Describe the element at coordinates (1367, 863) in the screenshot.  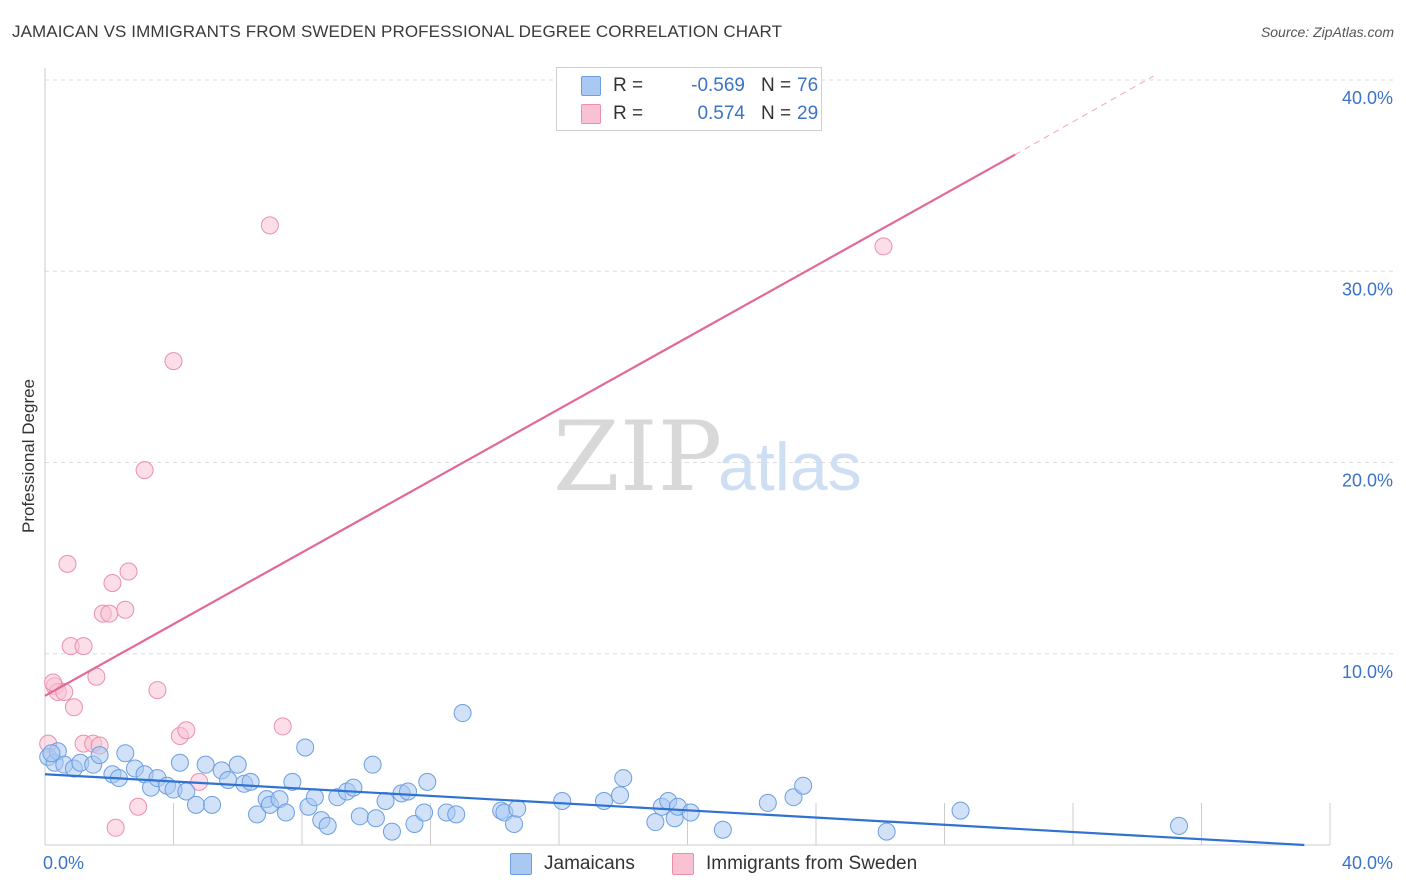
I see `x-tick-label: 40.0%` at that location.